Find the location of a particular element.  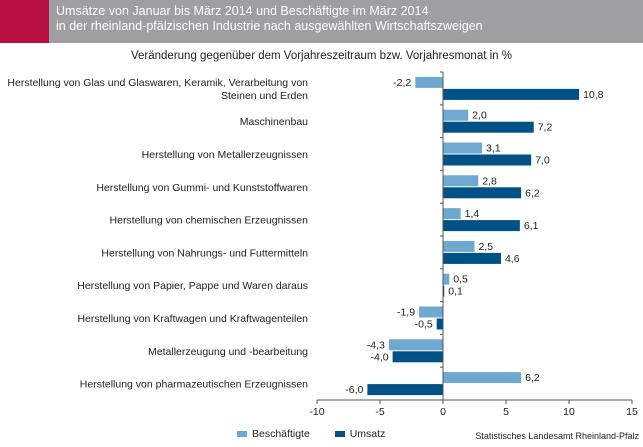

legend-item-umsatz: Umsatz is located at coordinates (360, 434).